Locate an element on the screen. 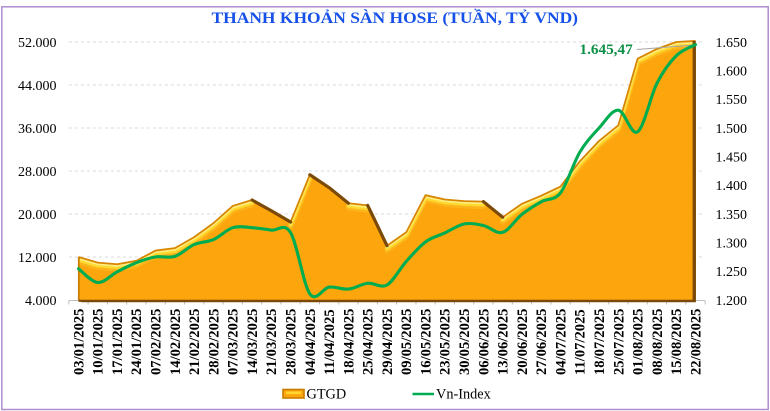 The height and width of the screenshot is (411, 770). svg-text: 21/02/2025 is located at coordinates (195, 342).